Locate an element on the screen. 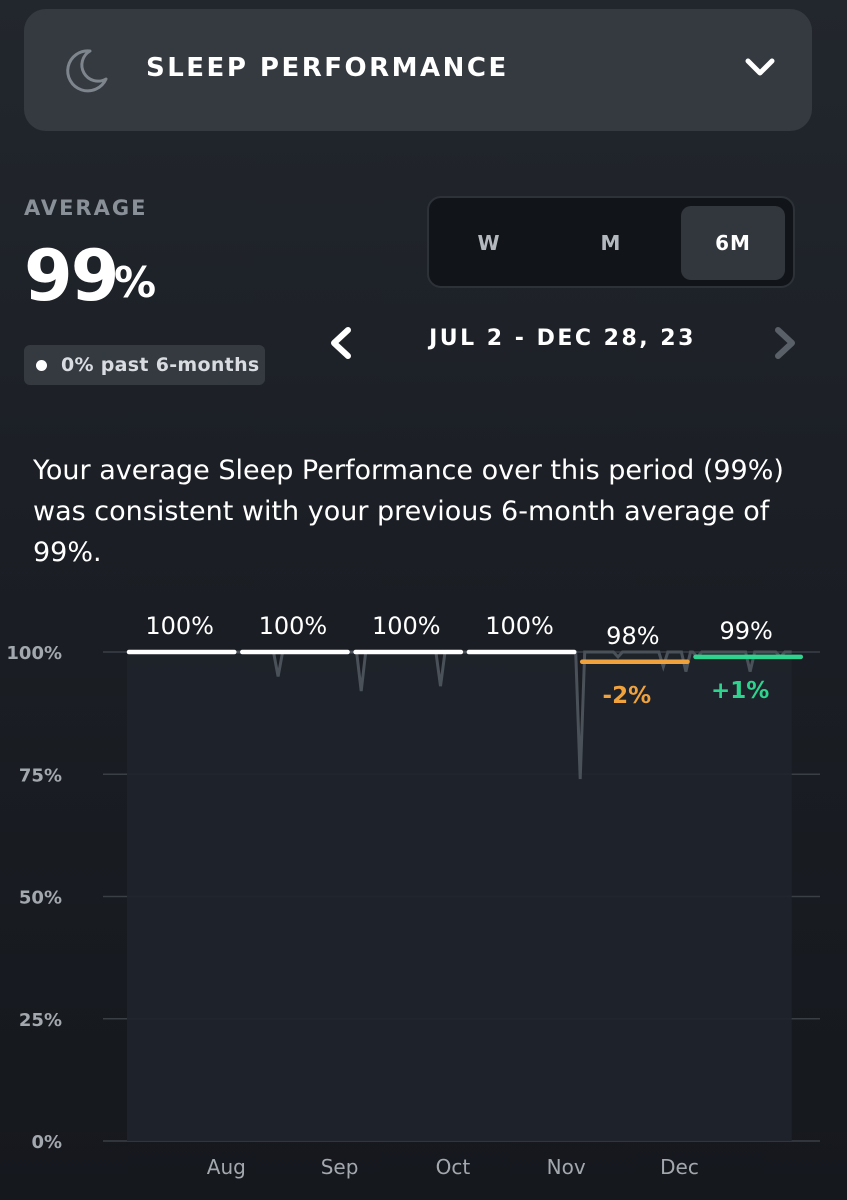 This screenshot has height=1200, width=847. x-tick-label: Oct is located at coordinates (453, 1167).